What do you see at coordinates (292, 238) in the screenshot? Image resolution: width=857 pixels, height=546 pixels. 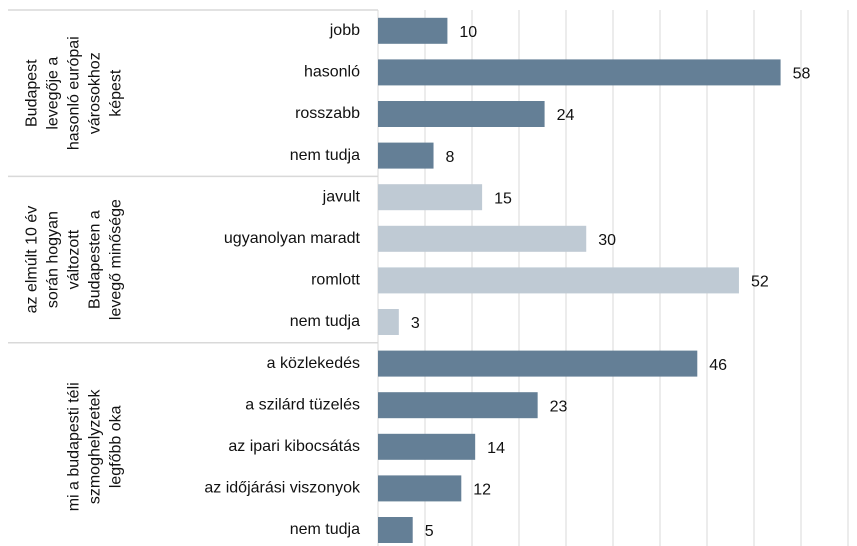 I see `category-label: ugyanolyan maradt` at bounding box center [292, 238].